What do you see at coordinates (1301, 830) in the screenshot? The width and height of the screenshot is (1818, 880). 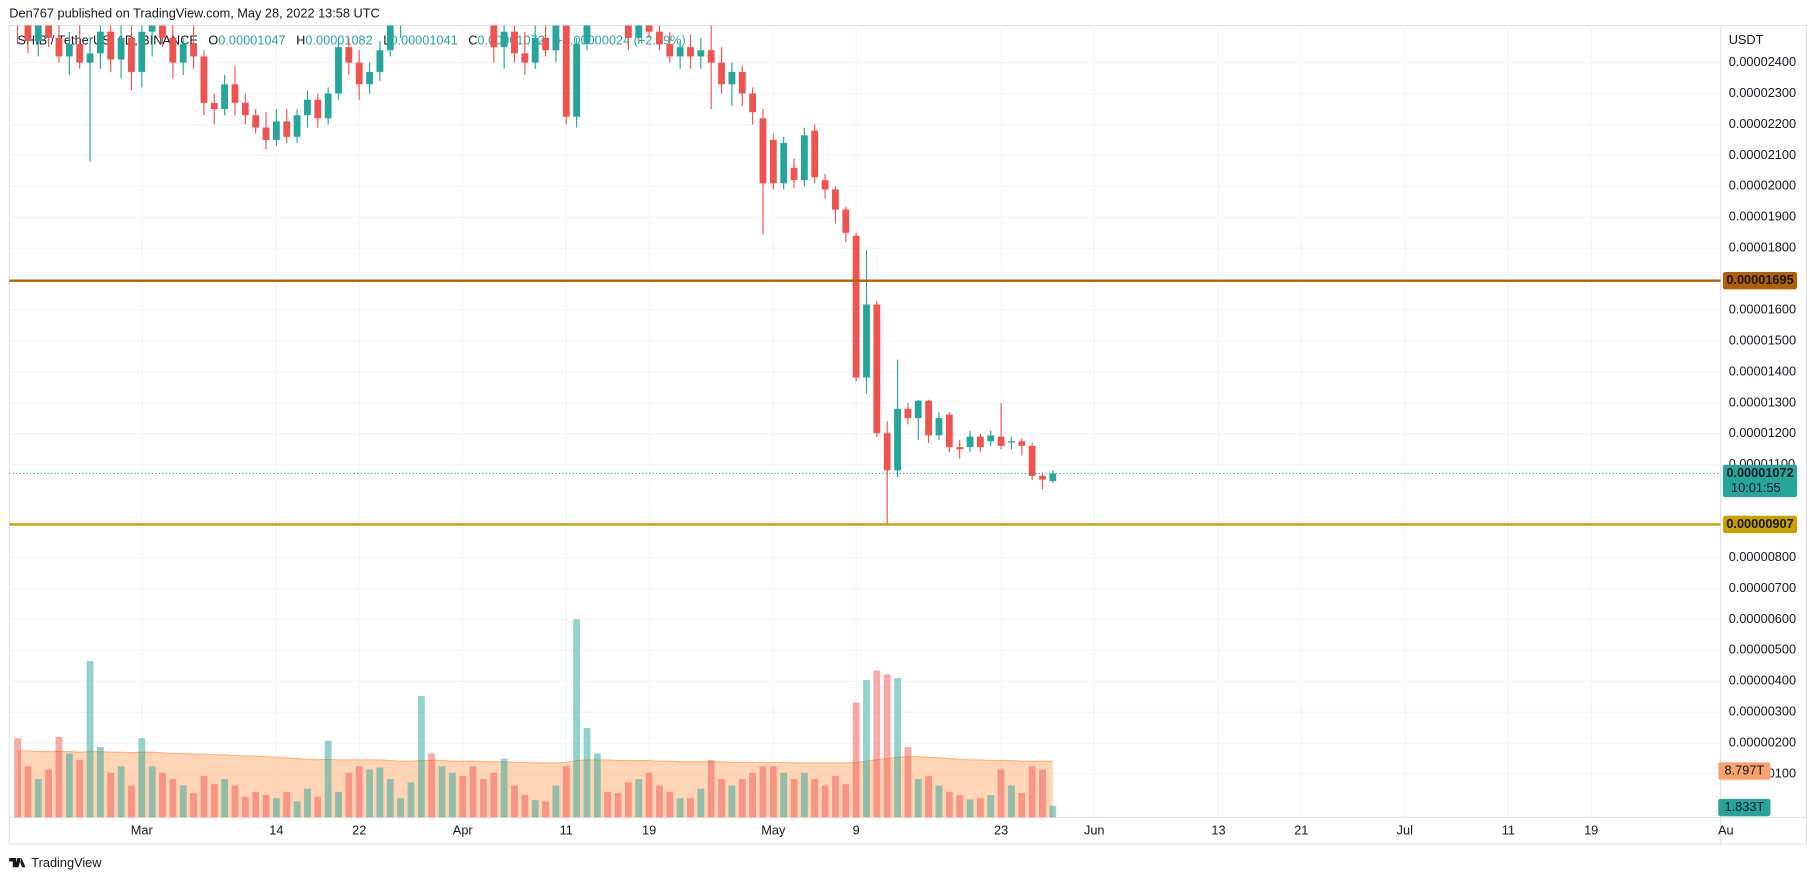 I see `x-tick-label: 21` at bounding box center [1301, 830].